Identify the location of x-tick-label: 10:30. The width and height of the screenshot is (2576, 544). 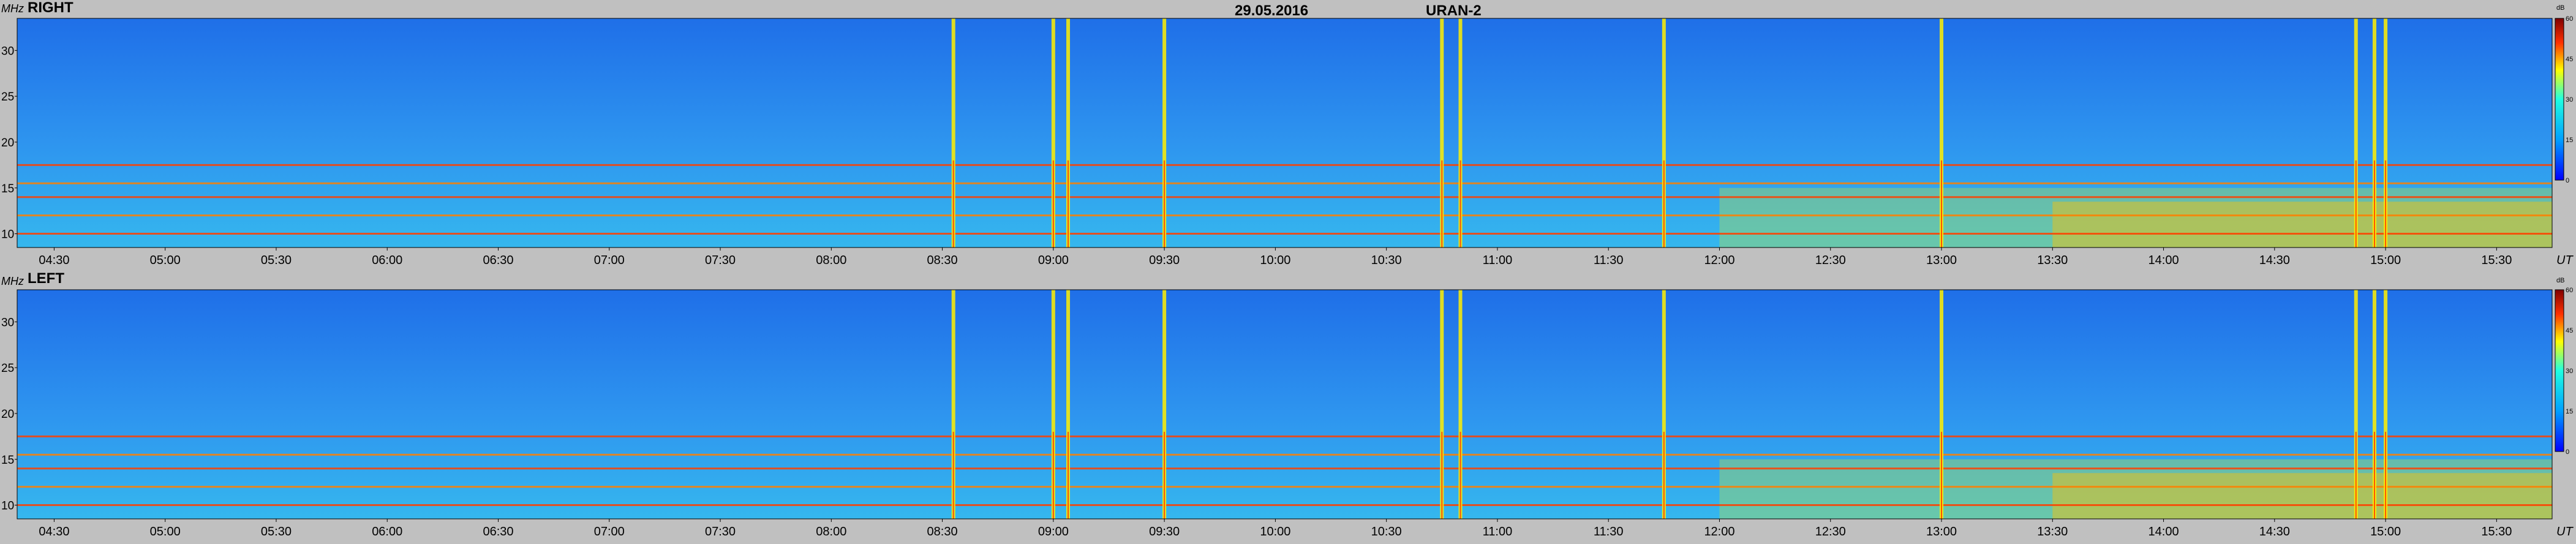
(1386, 260).